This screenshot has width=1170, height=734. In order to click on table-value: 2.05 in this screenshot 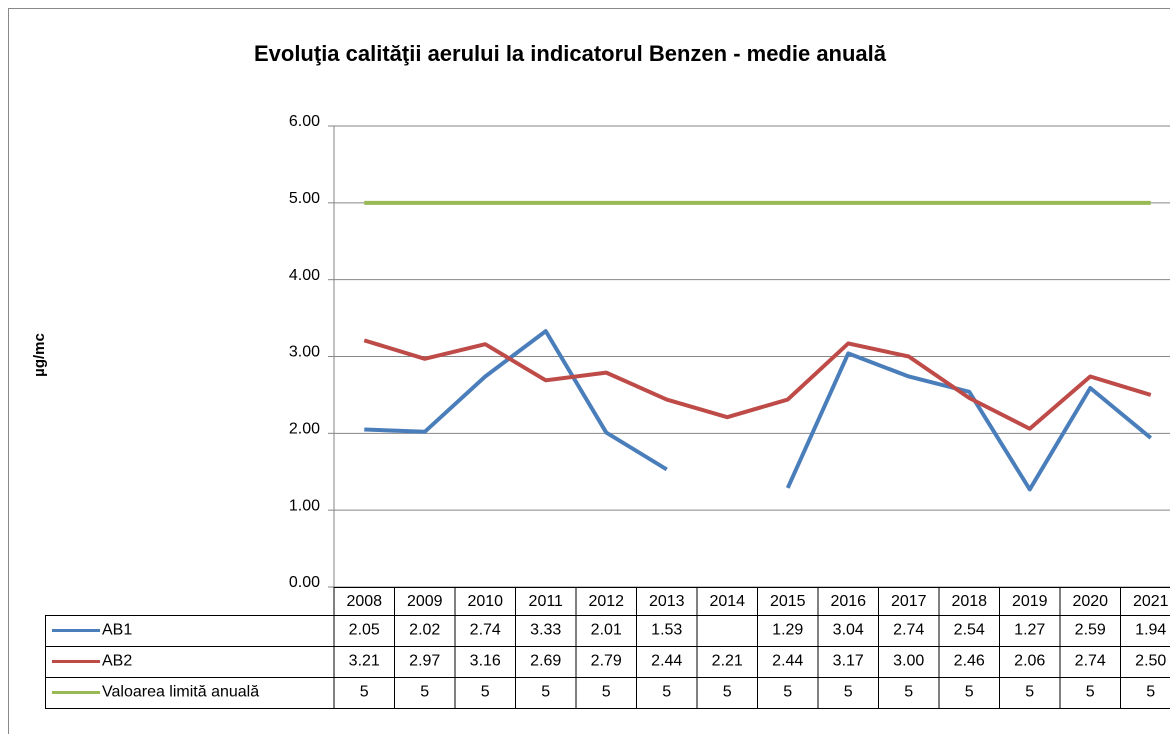, I will do `click(364, 630)`.